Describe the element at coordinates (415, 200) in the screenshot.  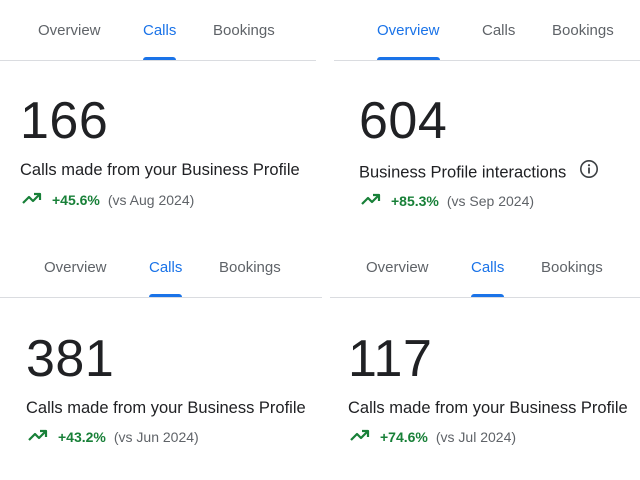
I see `change-percent: +85.3%` at that location.